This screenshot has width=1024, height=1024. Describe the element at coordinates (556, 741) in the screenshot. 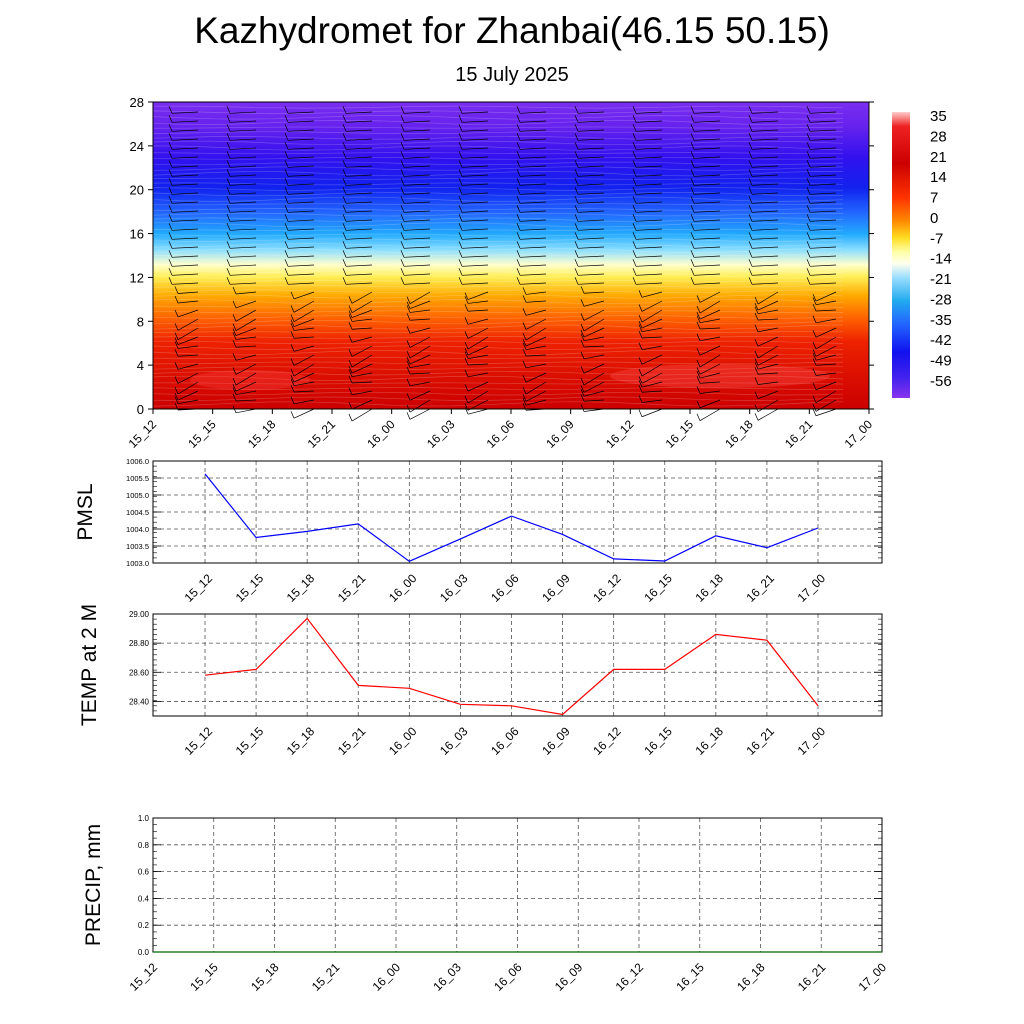

I see `x-tick-label: 16_09` at that location.